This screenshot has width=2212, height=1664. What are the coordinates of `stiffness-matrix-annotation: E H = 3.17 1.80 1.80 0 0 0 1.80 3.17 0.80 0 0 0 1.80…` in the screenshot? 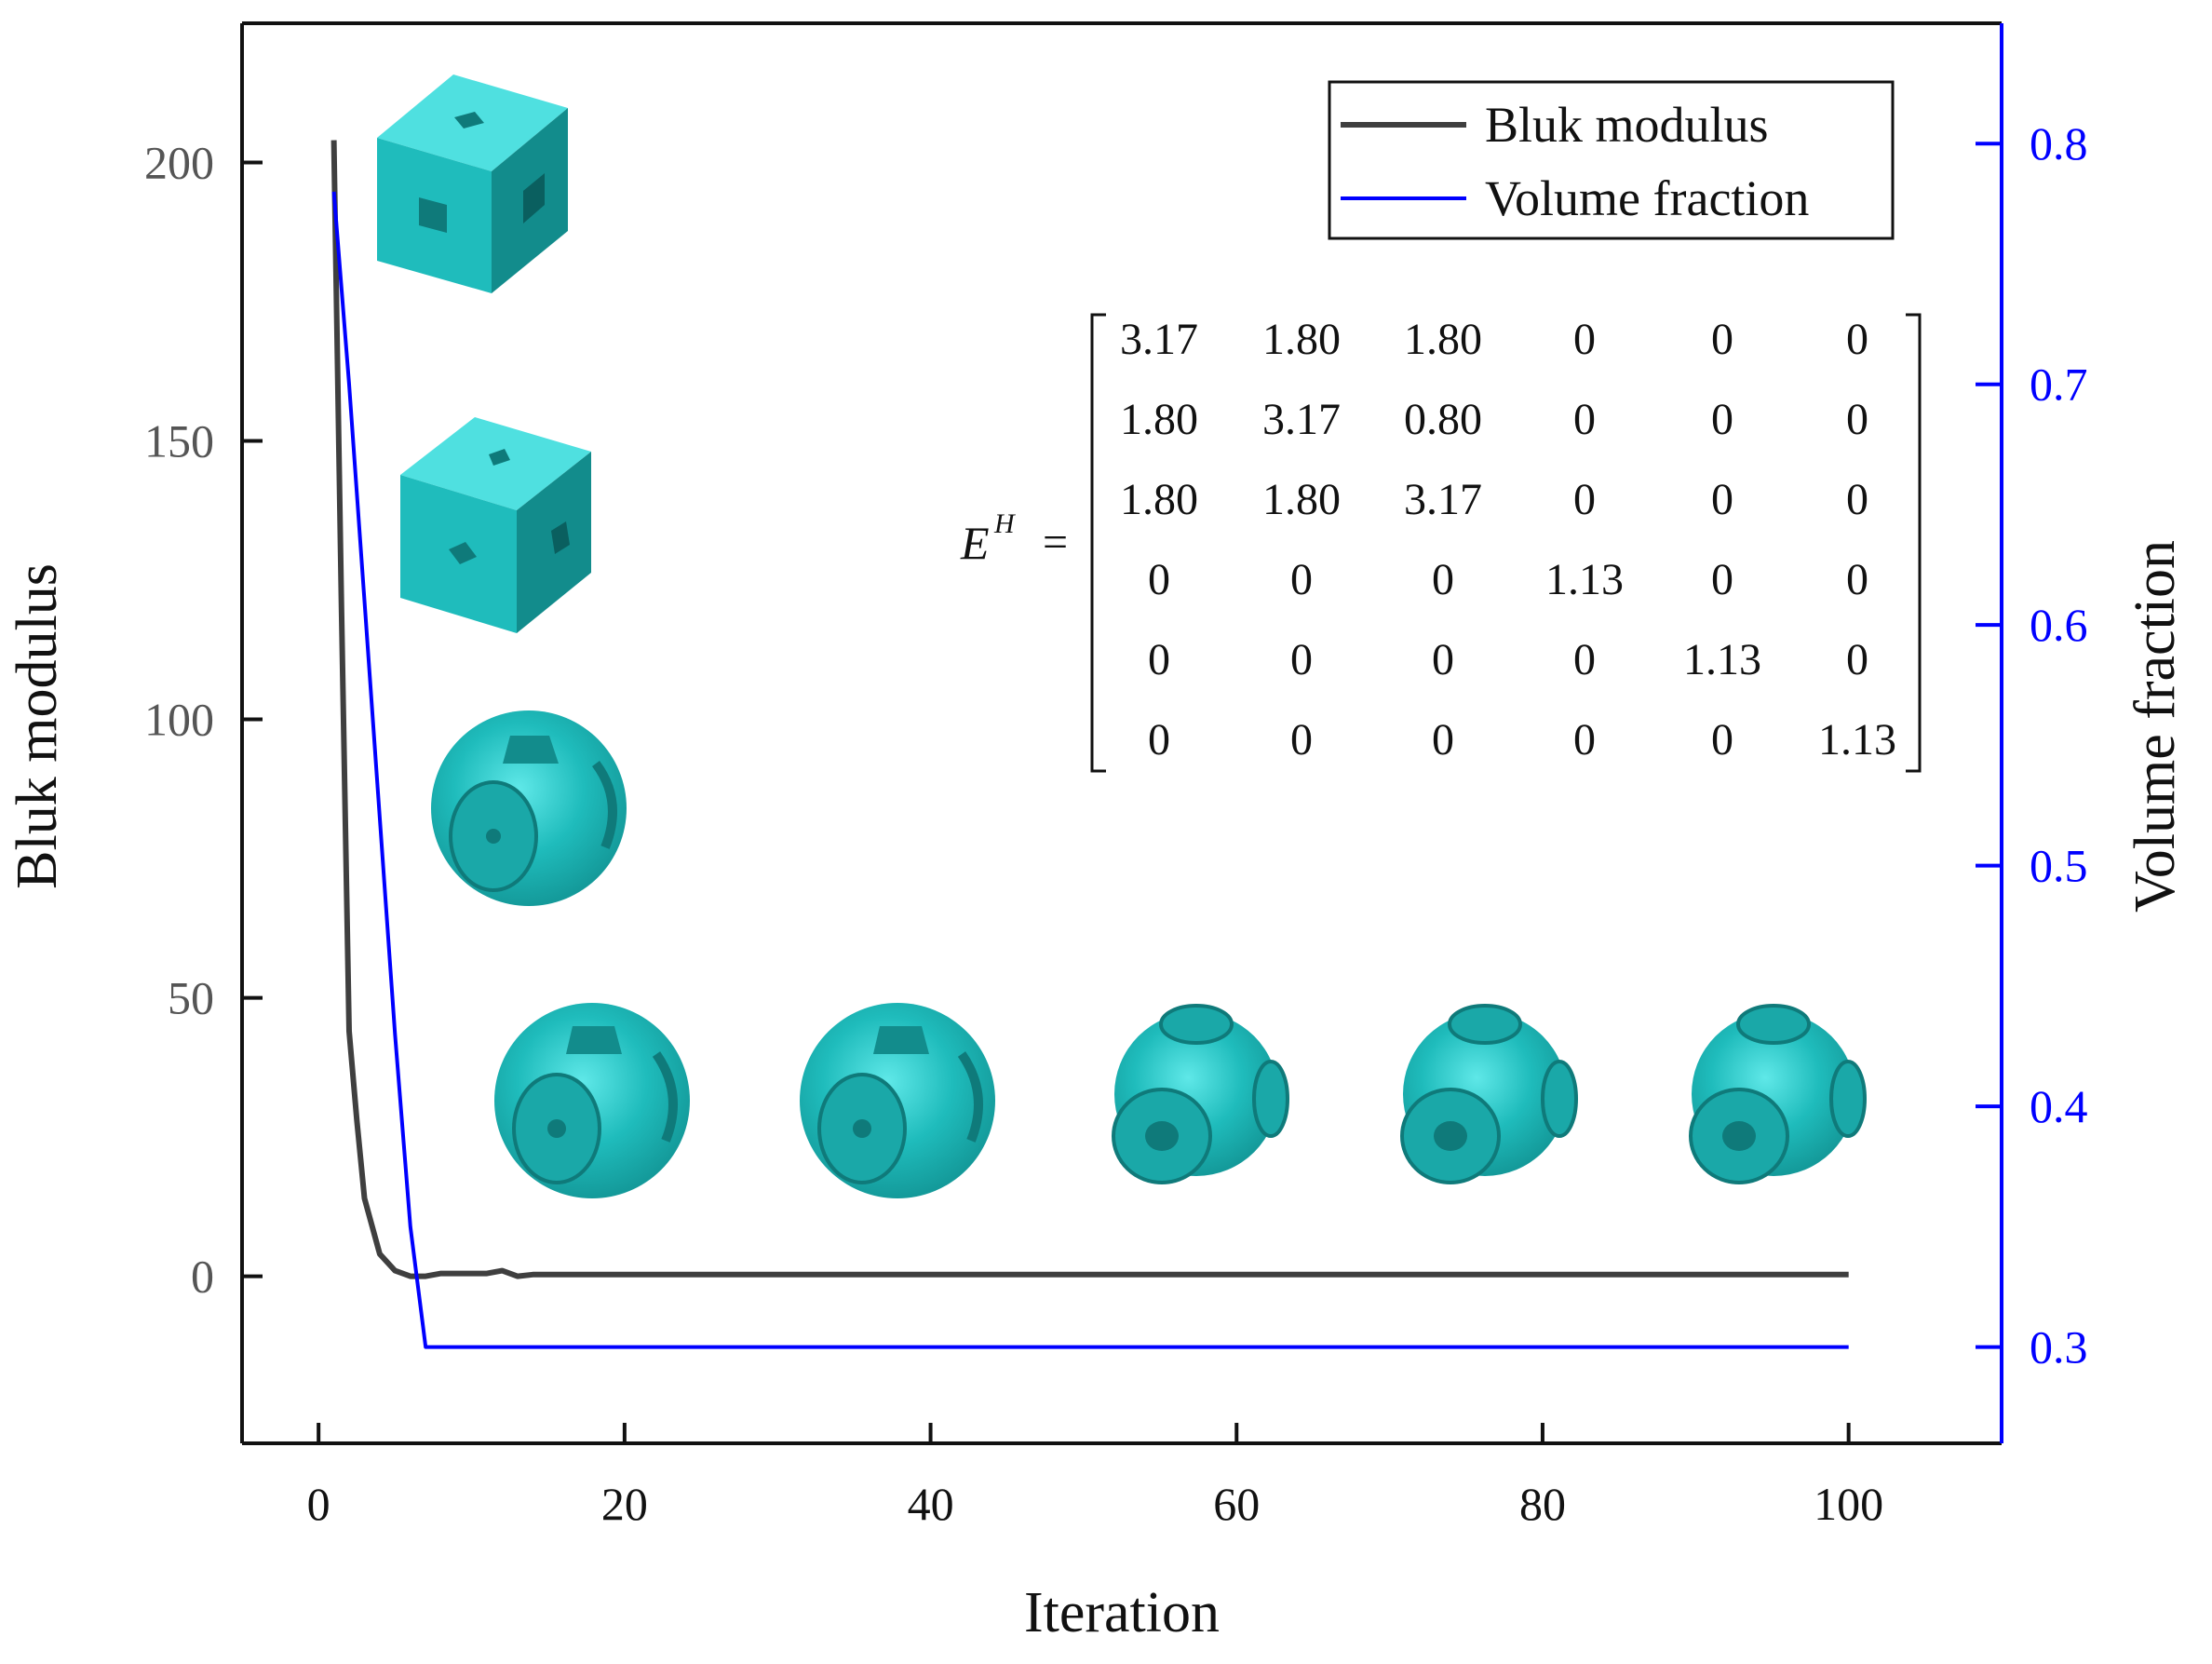 It's located at (1441, 543).